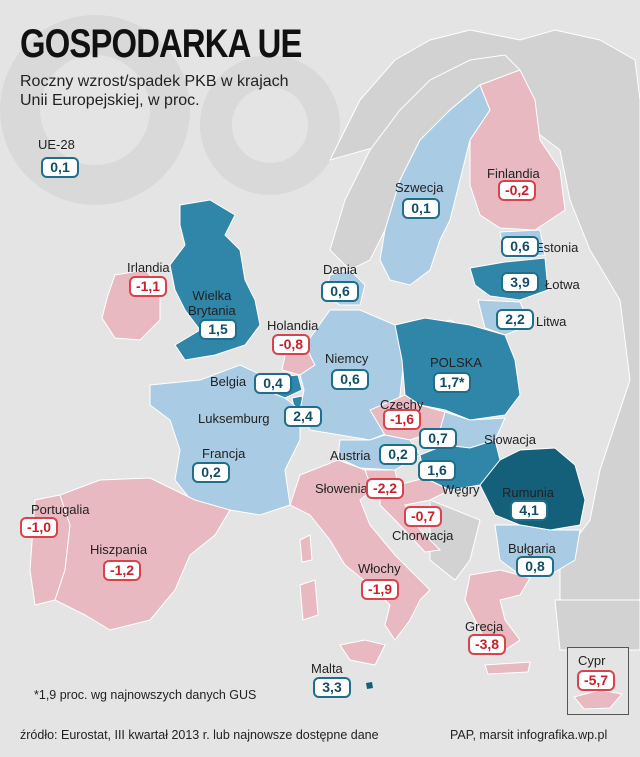 The width and height of the screenshot is (640, 757). What do you see at coordinates (528, 492) in the screenshot?
I see `country-label-rumunia: Rumunia` at bounding box center [528, 492].